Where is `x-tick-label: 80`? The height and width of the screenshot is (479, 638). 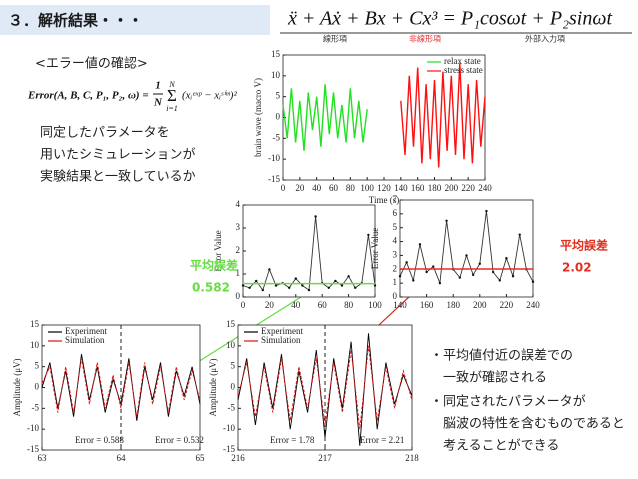
x-tick-label: 80 is located at coordinates (349, 305).